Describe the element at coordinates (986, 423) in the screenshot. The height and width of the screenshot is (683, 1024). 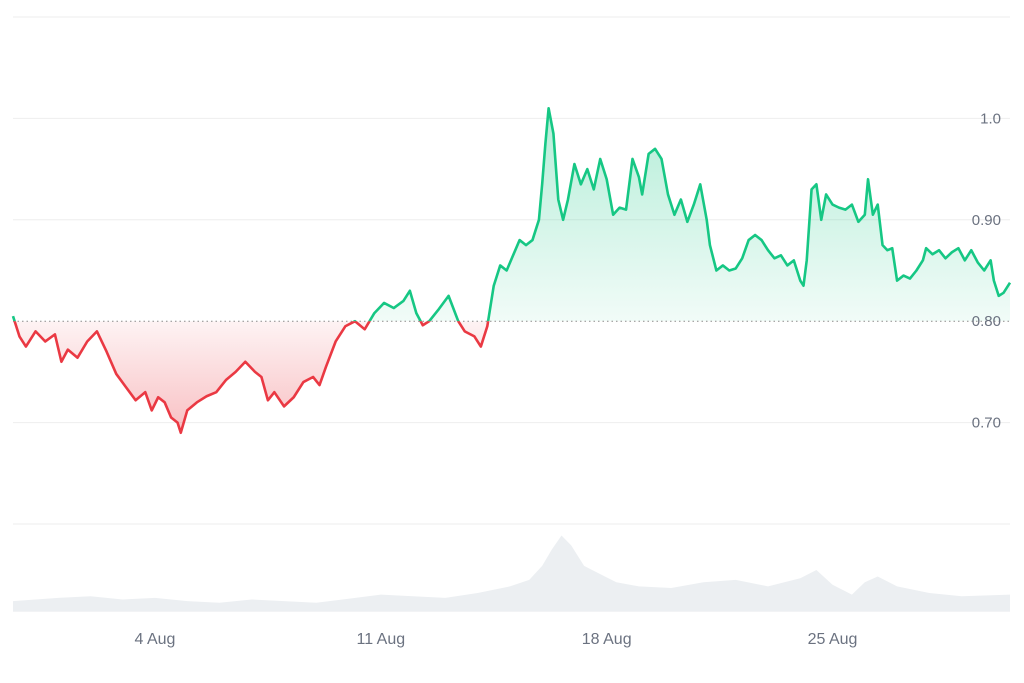
I see `y-tick-label: 0.70` at that location.